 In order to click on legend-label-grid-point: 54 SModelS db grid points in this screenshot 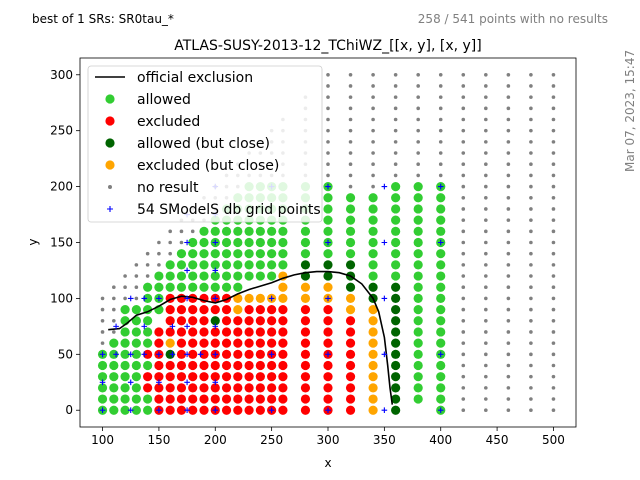, I will do `click(229, 210)`.